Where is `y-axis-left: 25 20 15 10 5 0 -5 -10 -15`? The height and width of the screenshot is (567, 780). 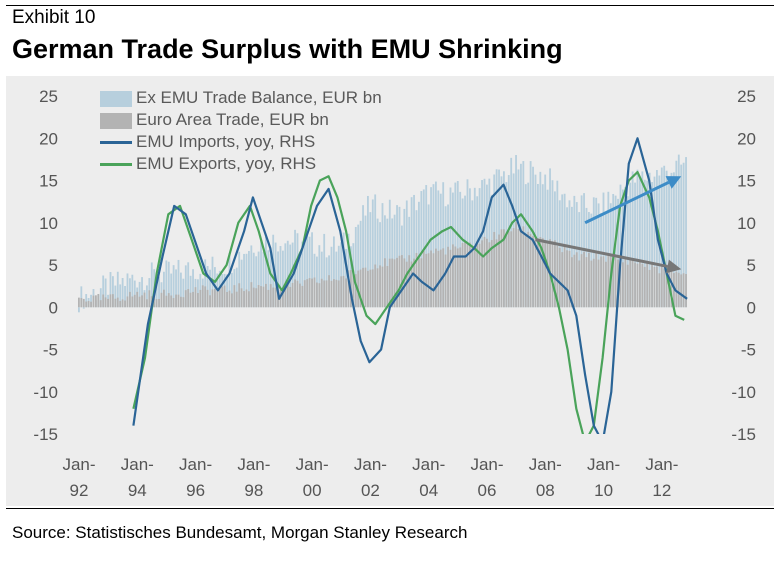 y-axis-left: 25 20 15 10 5 0 -5 -10 -15 is located at coordinates (45, 265).